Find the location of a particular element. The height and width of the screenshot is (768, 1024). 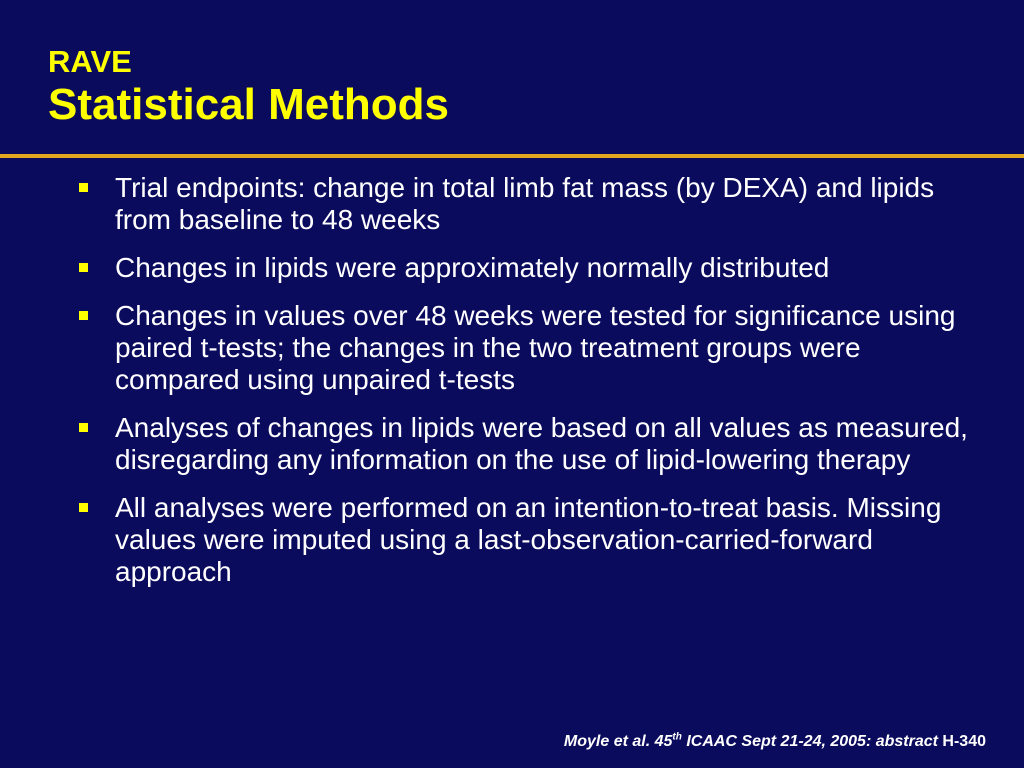

citation-superscript: th is located at coordinates (677, 737).